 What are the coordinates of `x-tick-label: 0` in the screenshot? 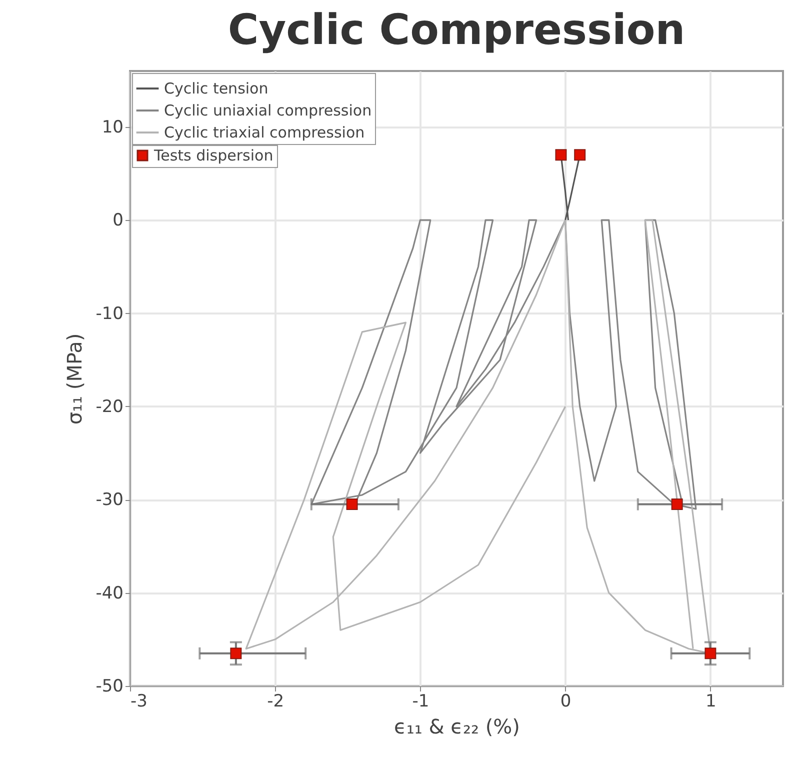 It's located at (566, 702).